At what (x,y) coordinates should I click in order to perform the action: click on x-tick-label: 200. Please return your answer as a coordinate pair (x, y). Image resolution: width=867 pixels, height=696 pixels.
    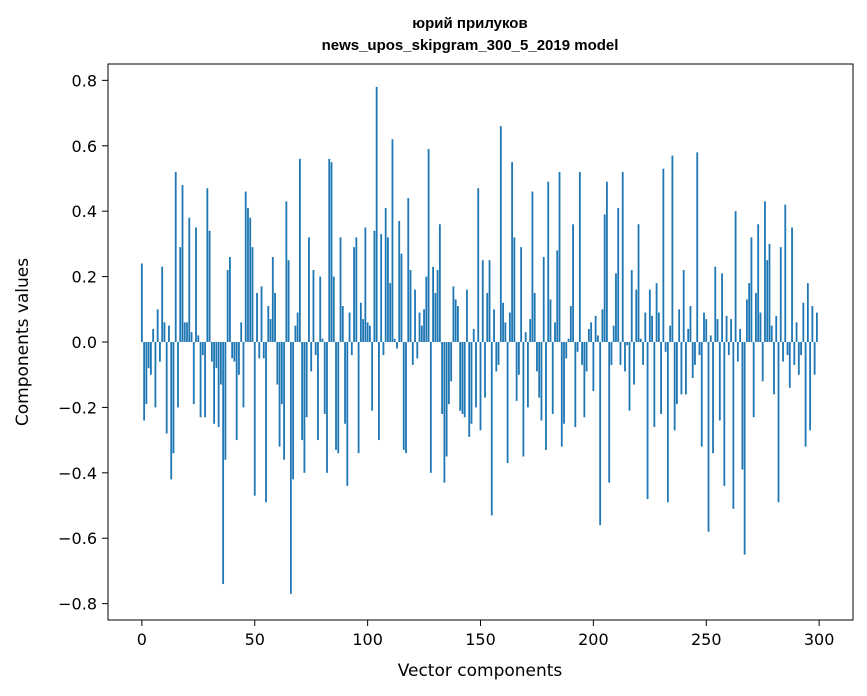
    Looking at the image, I should click on (593, 639).